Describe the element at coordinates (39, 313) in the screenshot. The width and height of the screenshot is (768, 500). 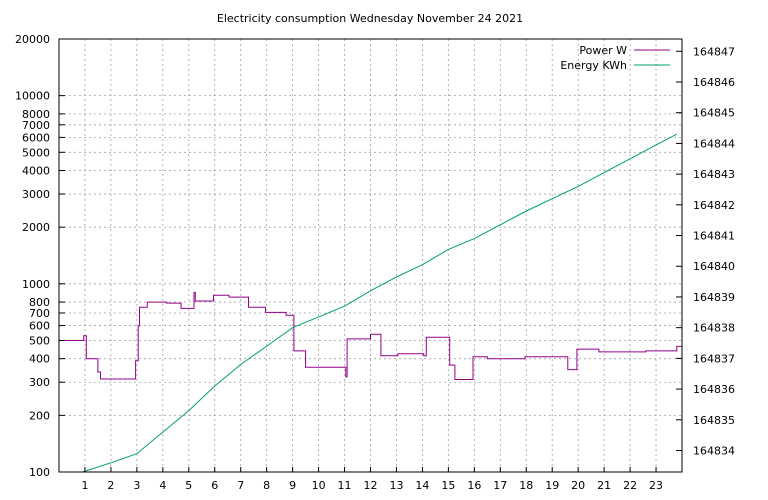
I see `y-tick-label: 700` at that location.